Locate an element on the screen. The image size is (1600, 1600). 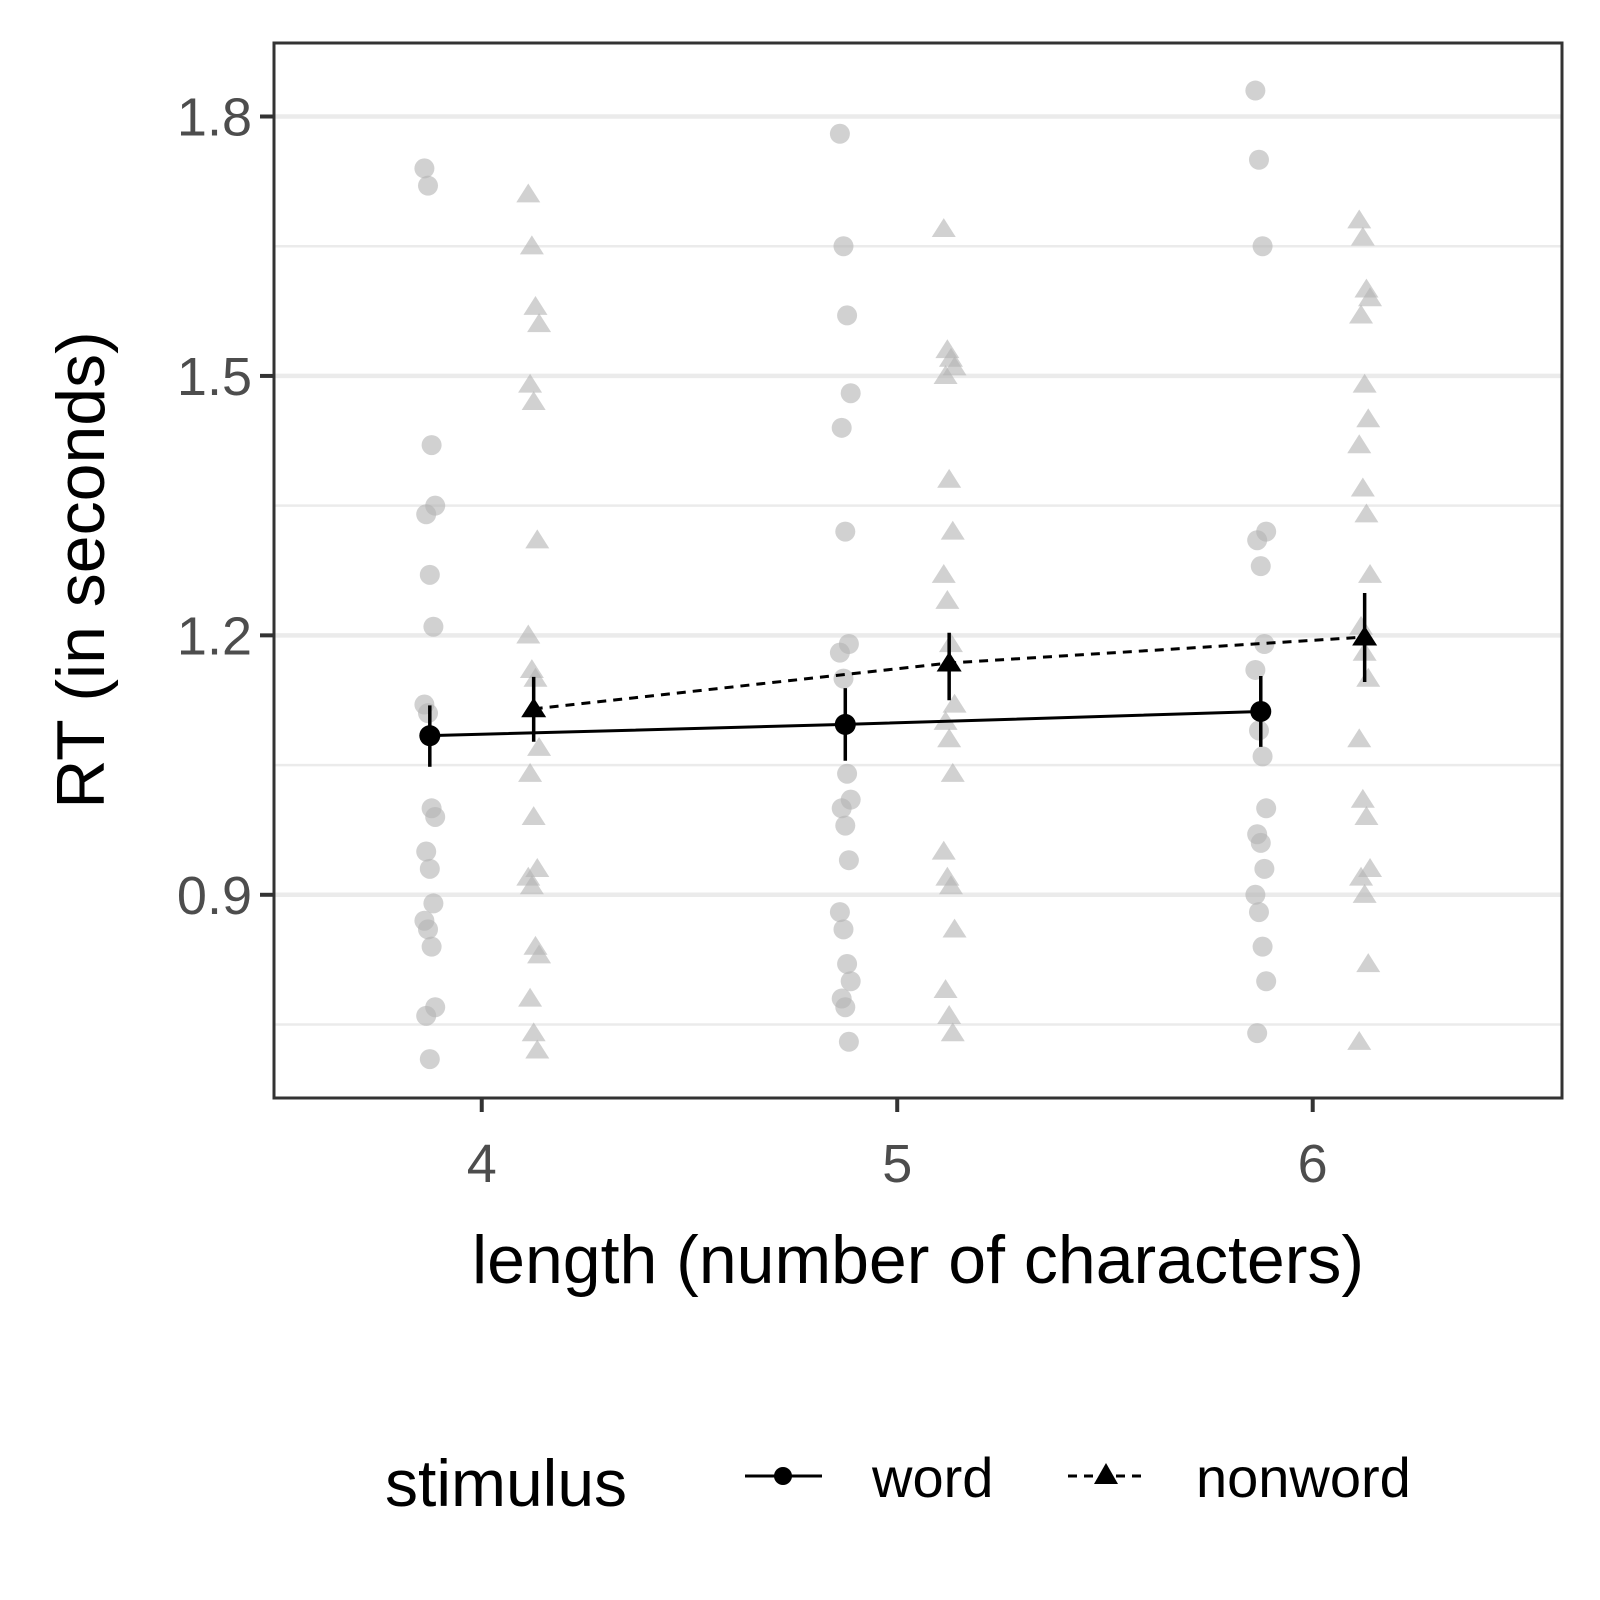
x-tick-label: 6 is located at coordinates (1313, 1164).